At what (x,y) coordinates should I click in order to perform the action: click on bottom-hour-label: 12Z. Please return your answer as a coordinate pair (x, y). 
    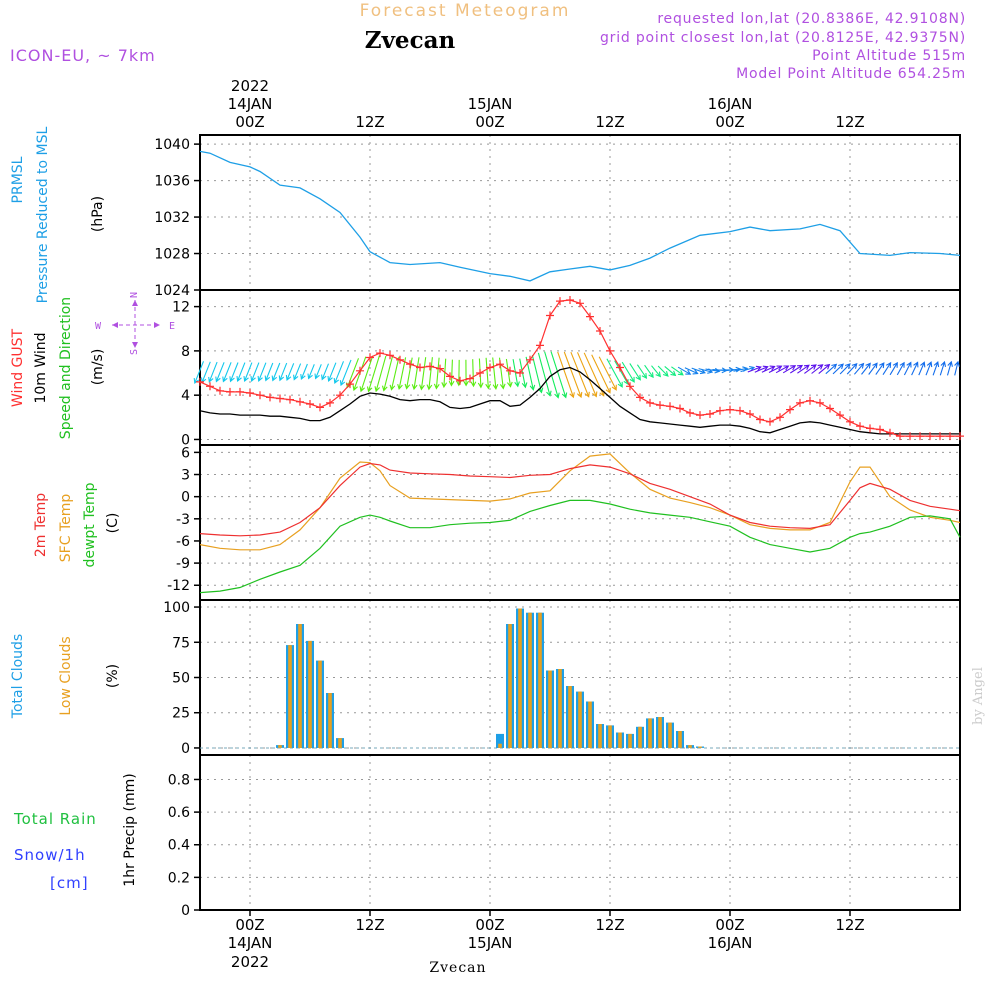
    Looking at the image, I should click on (609, 925).